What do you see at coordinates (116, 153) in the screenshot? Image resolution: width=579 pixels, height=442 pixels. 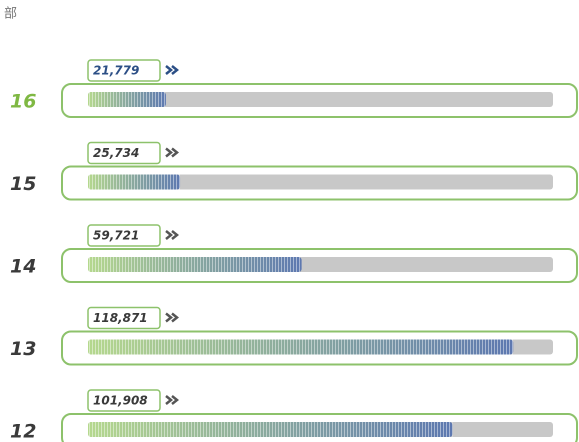 I see `value-label: 25,734` at bounding box center [116, 153].